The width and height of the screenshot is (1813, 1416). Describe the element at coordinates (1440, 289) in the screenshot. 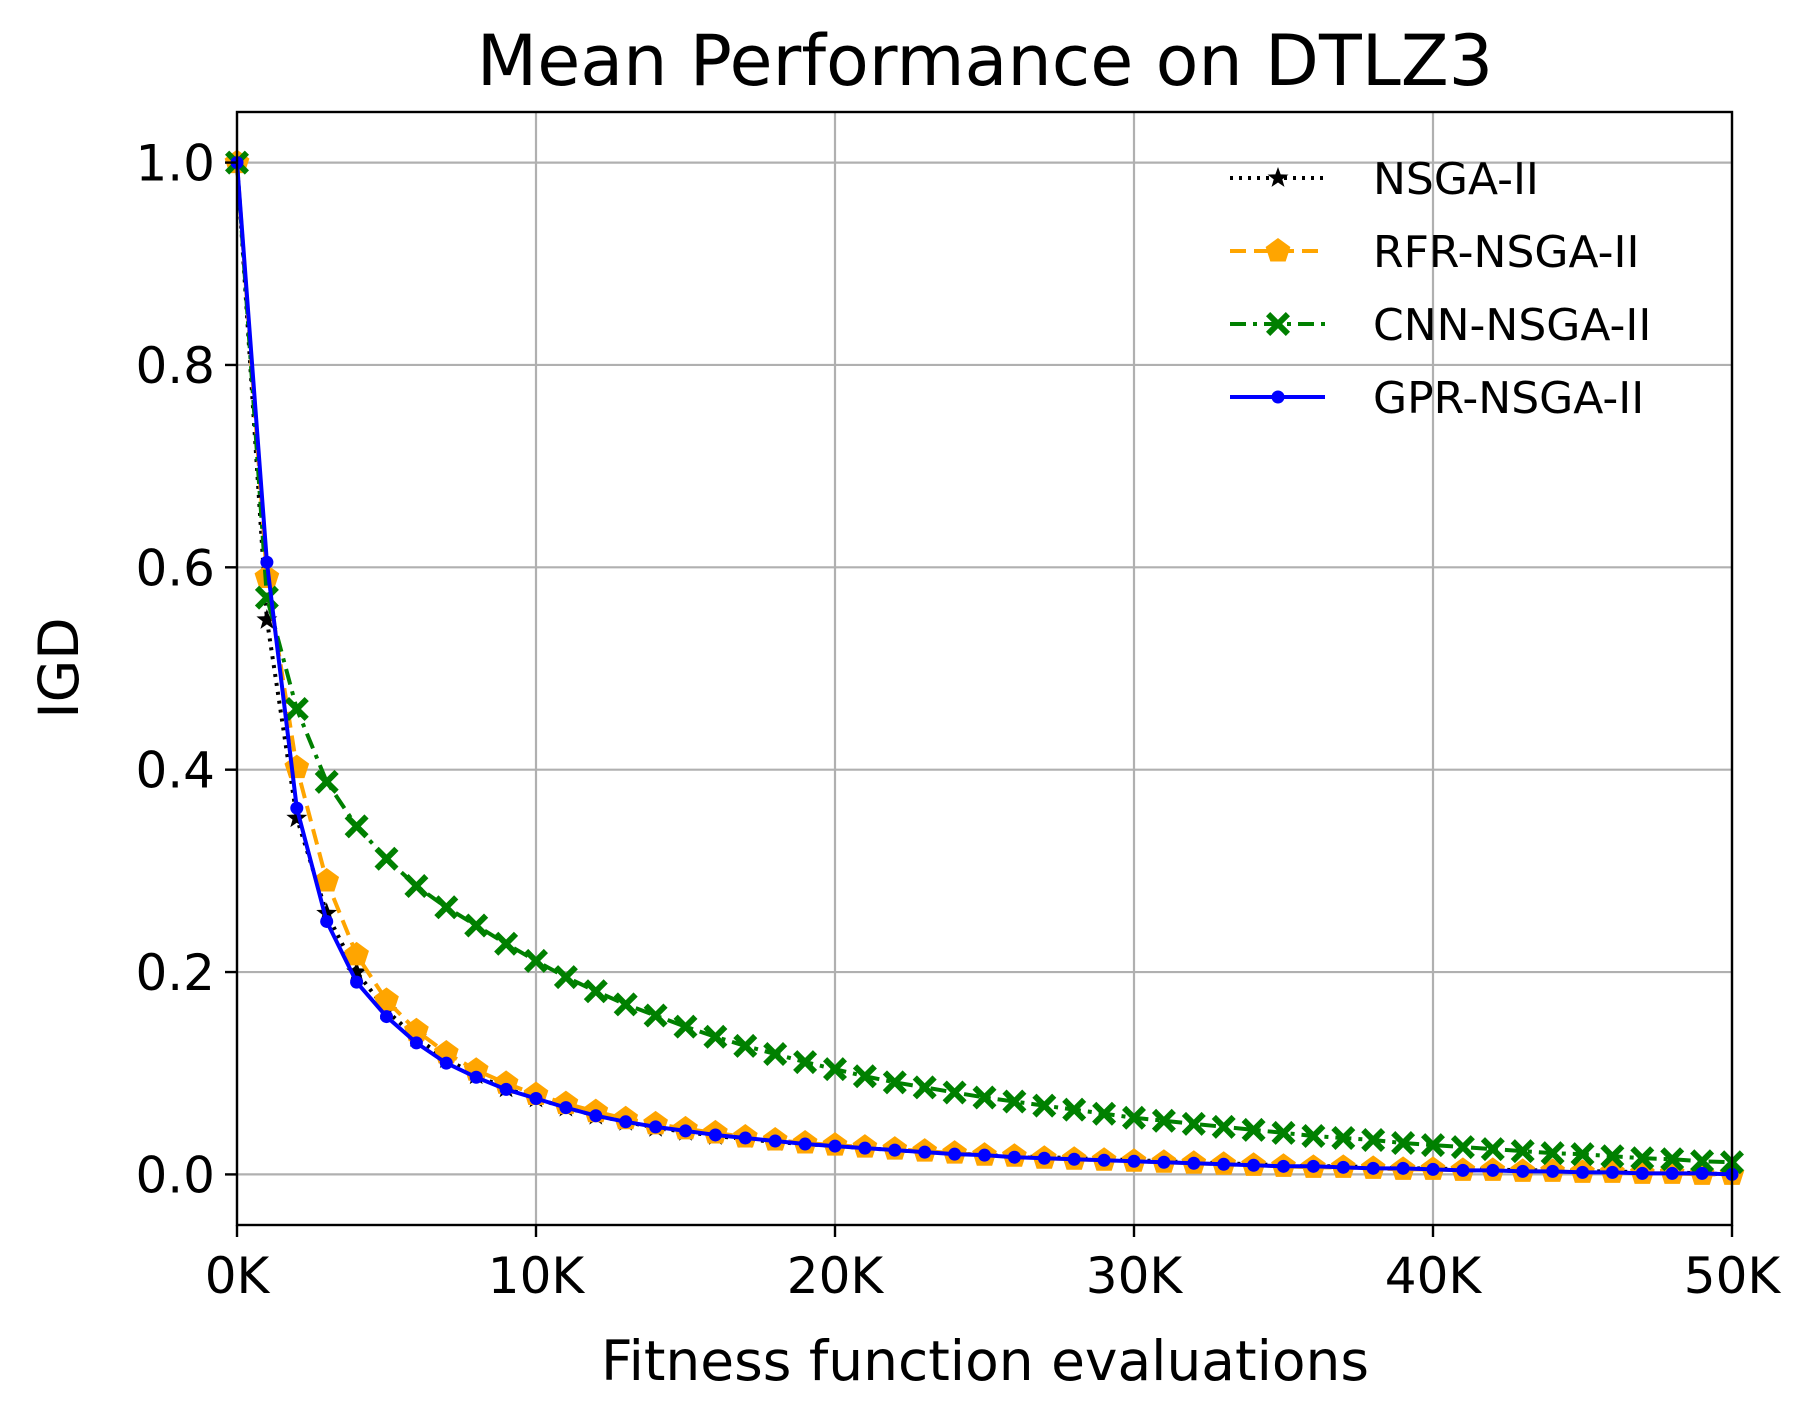

I see `legend: NSGA-II RFR-NSGA-II CNN-NSGA-II GPR-NSGA-II` at that location.